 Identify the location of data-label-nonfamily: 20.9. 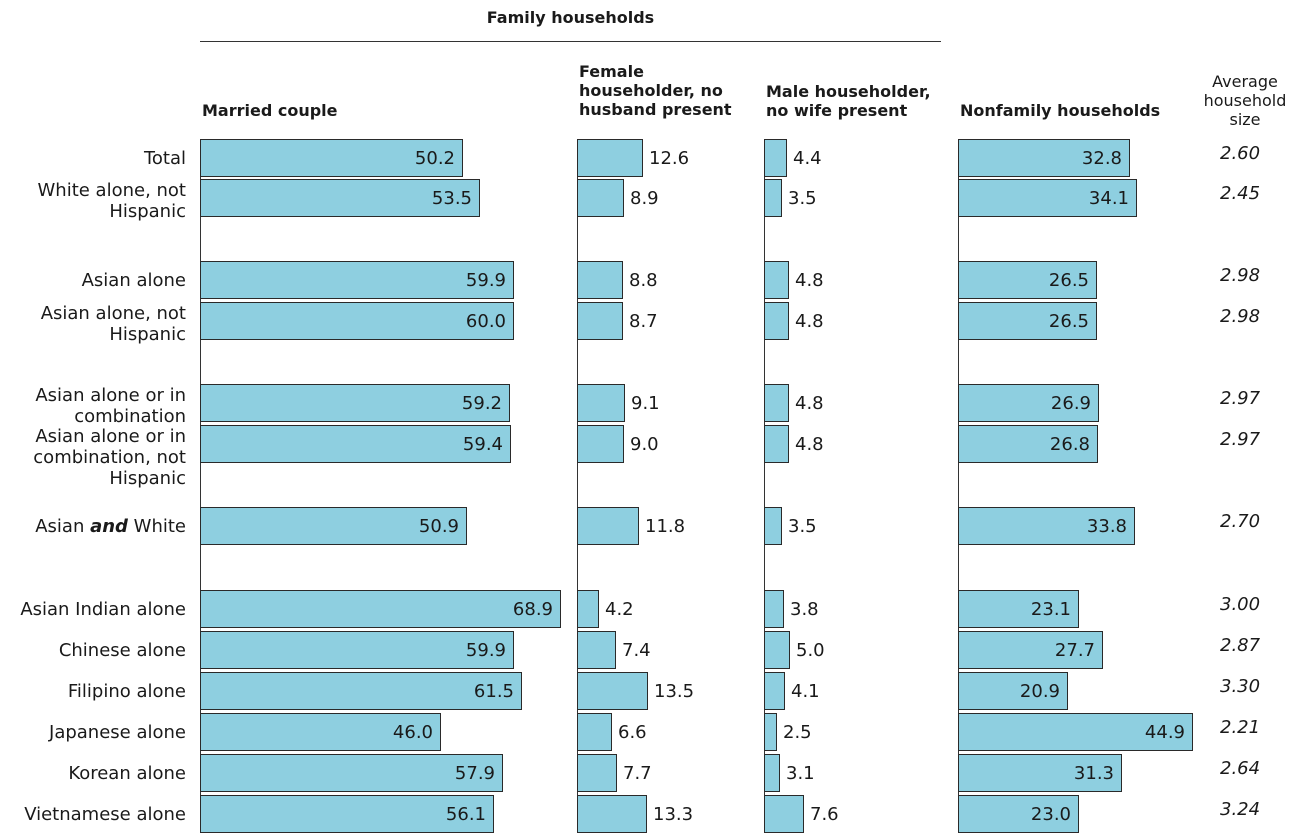
(1039, 691).